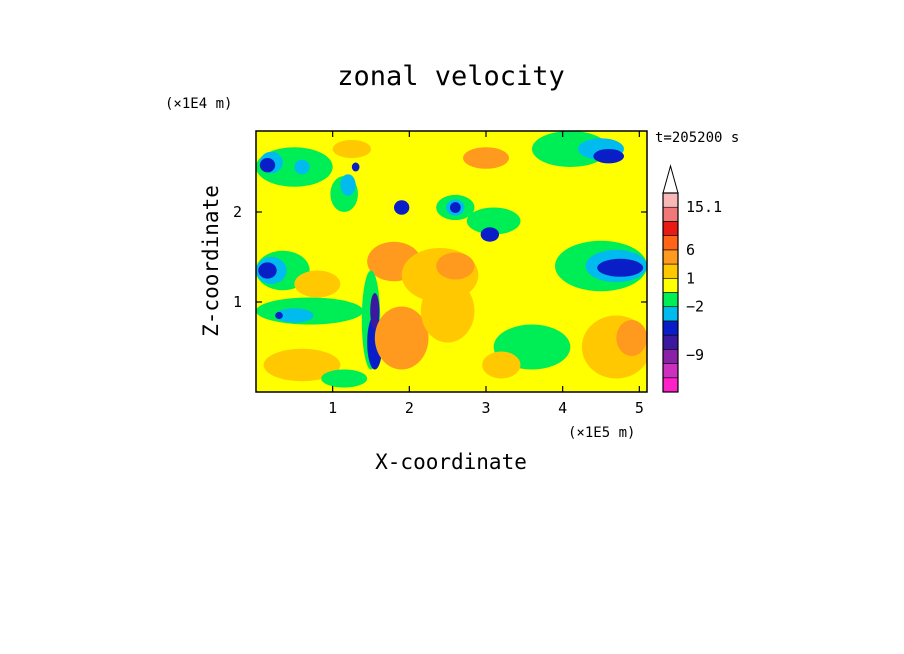 Image resolution: width=904 pixels, height=654 pixels. I want to click on colorbar-tick-label: 6, so click(690, 250).